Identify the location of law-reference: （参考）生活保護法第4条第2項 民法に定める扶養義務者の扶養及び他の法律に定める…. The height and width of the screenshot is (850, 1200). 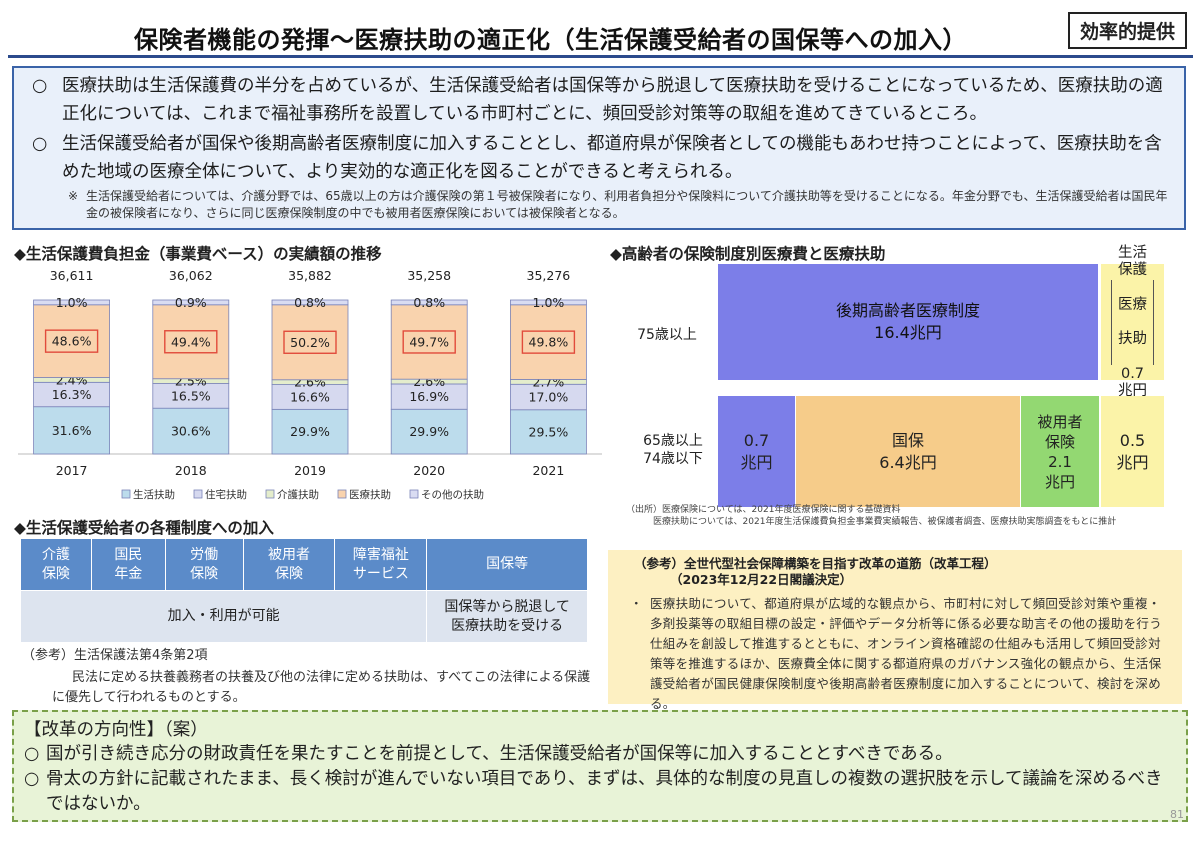
(312, 677).